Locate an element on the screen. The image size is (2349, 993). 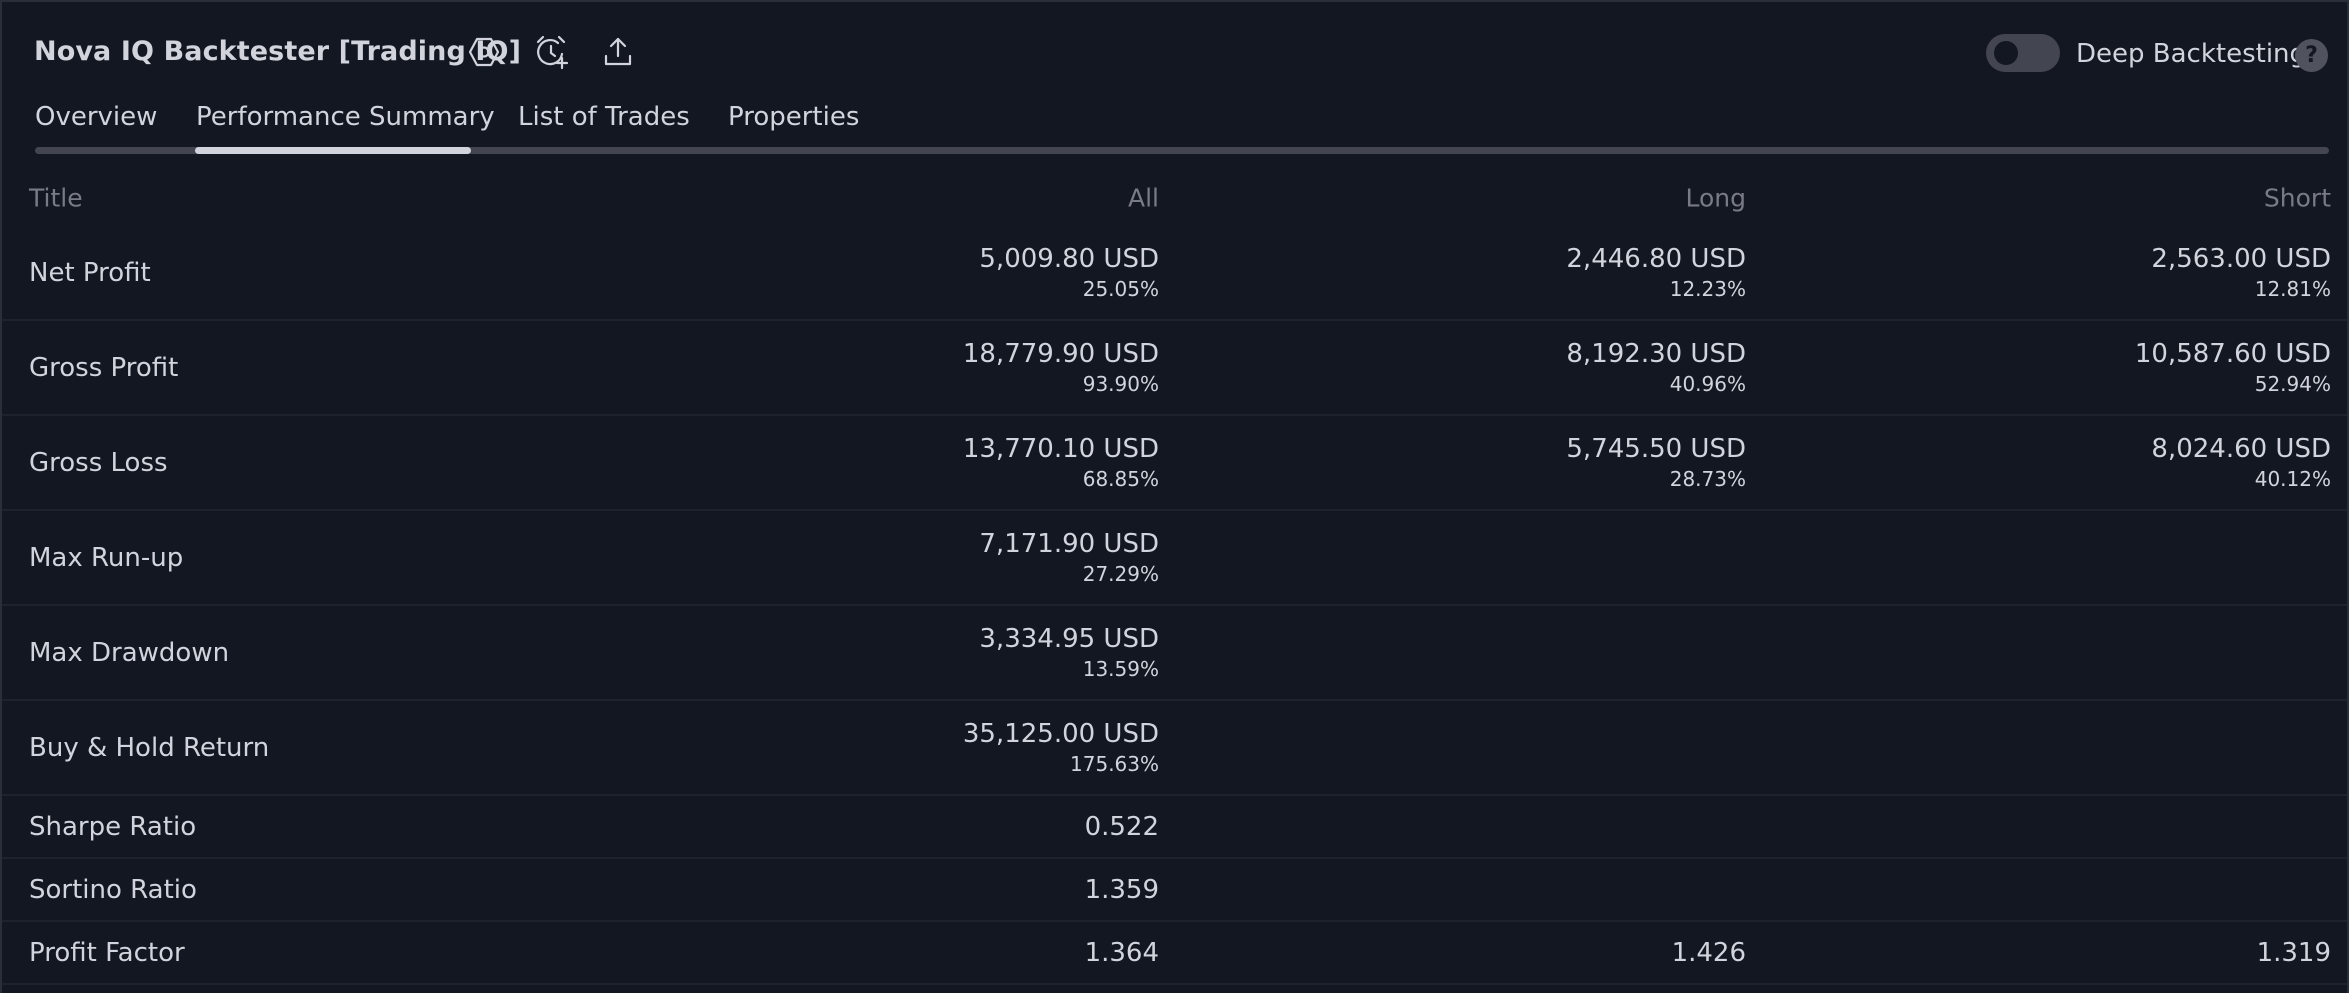
row-title: Gross Profit is located at coordinates (104, 367).